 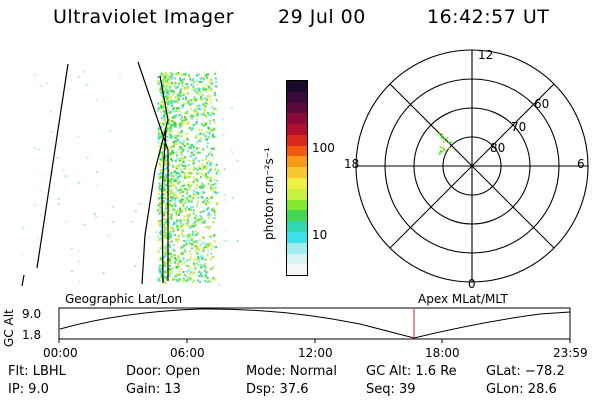 What do you see at coordinates (542, 104) in the screenshot?
I see `lat-label-60: 60` at bounding box center [542, 104].